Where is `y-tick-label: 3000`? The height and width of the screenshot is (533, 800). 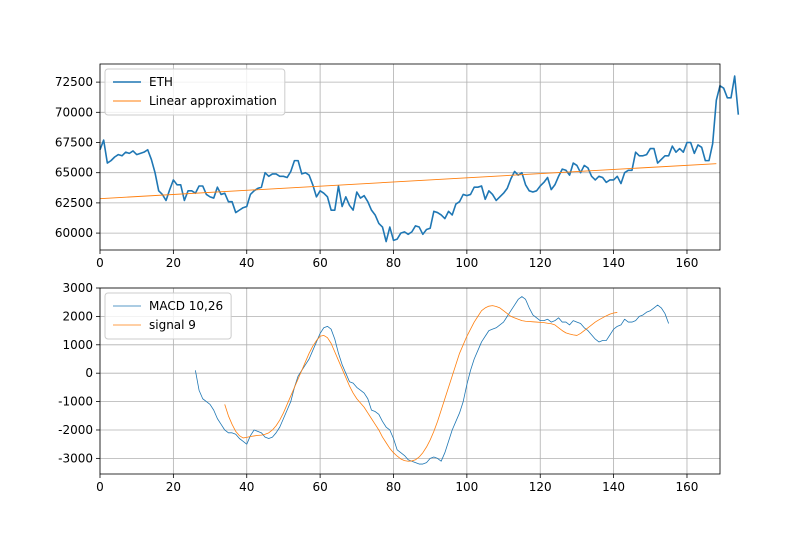 y-tick-label: 3000 is located at coordinates (77, 288).